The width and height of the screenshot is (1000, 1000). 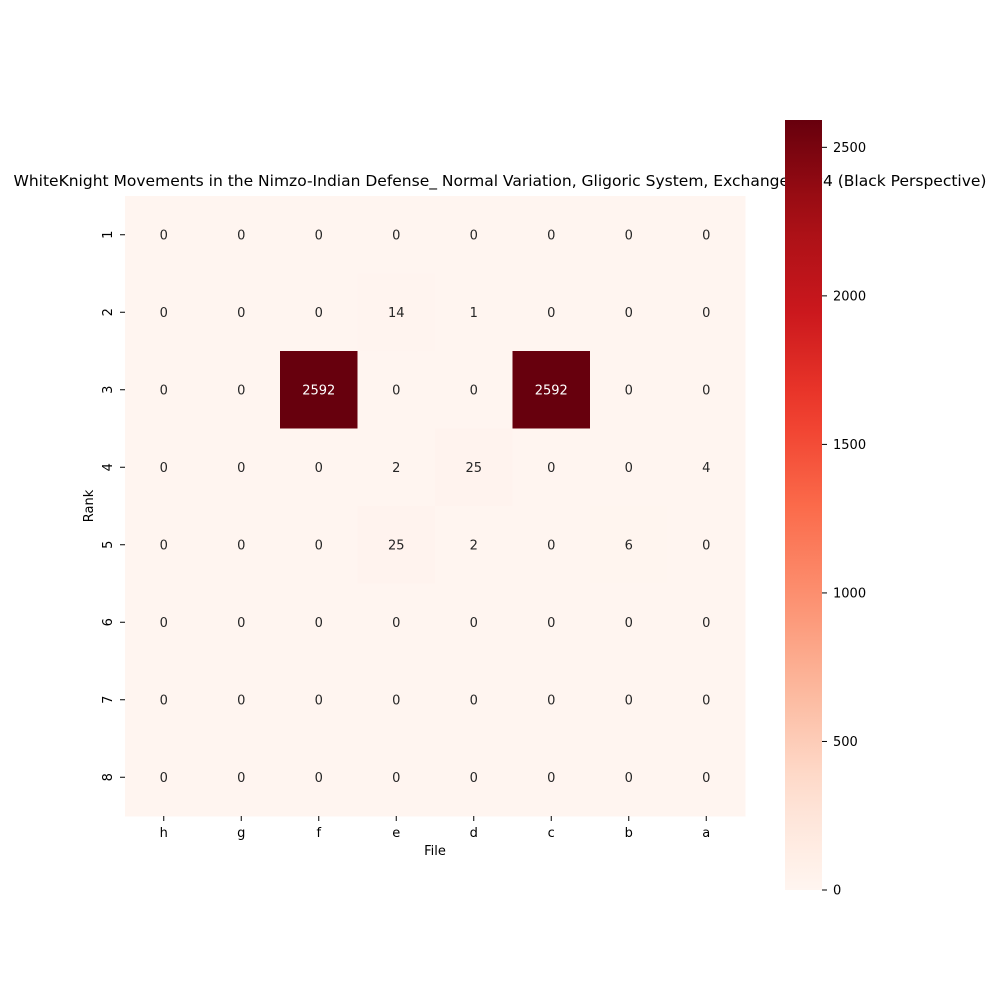 I want to click on colorbar-tick-label: 2500, so click(x=849, y=148).